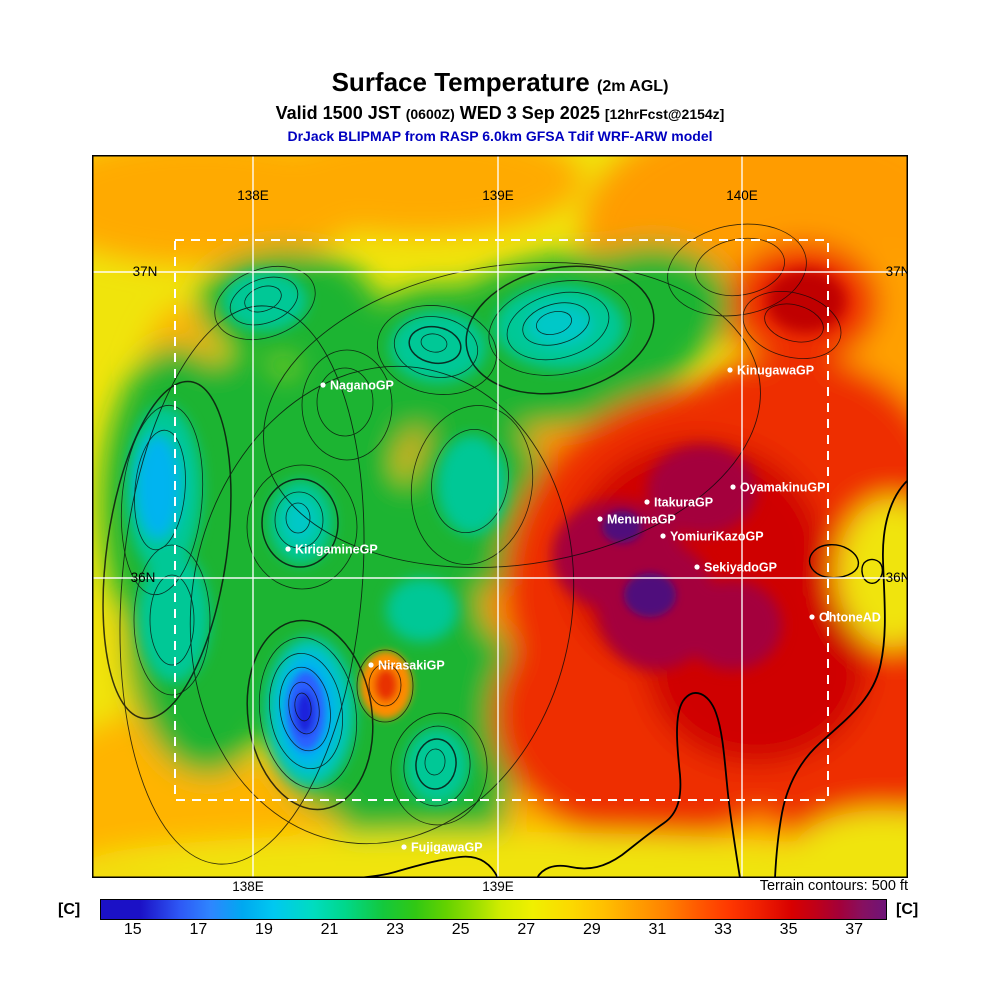 The height and width of the screenshot is (1000, 1000). What do you see at coordinates (742, 195) in the screenshot?
I see `lon-label-top: 140E` at bounding box center [742, 195].